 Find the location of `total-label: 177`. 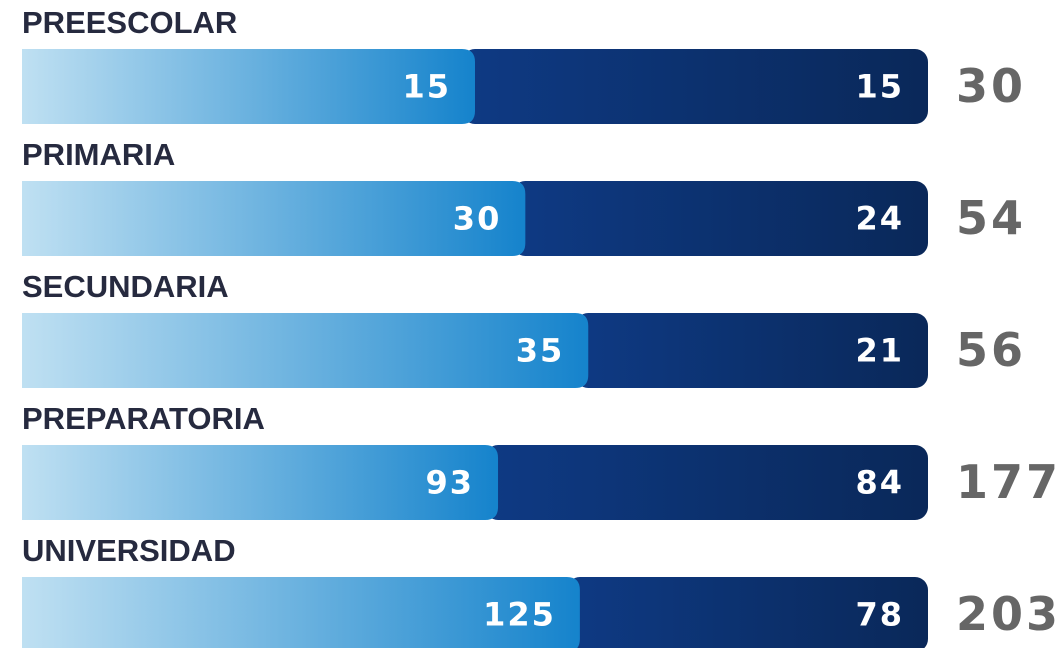

total-label: 177 is located at coordinates (1008, 482).